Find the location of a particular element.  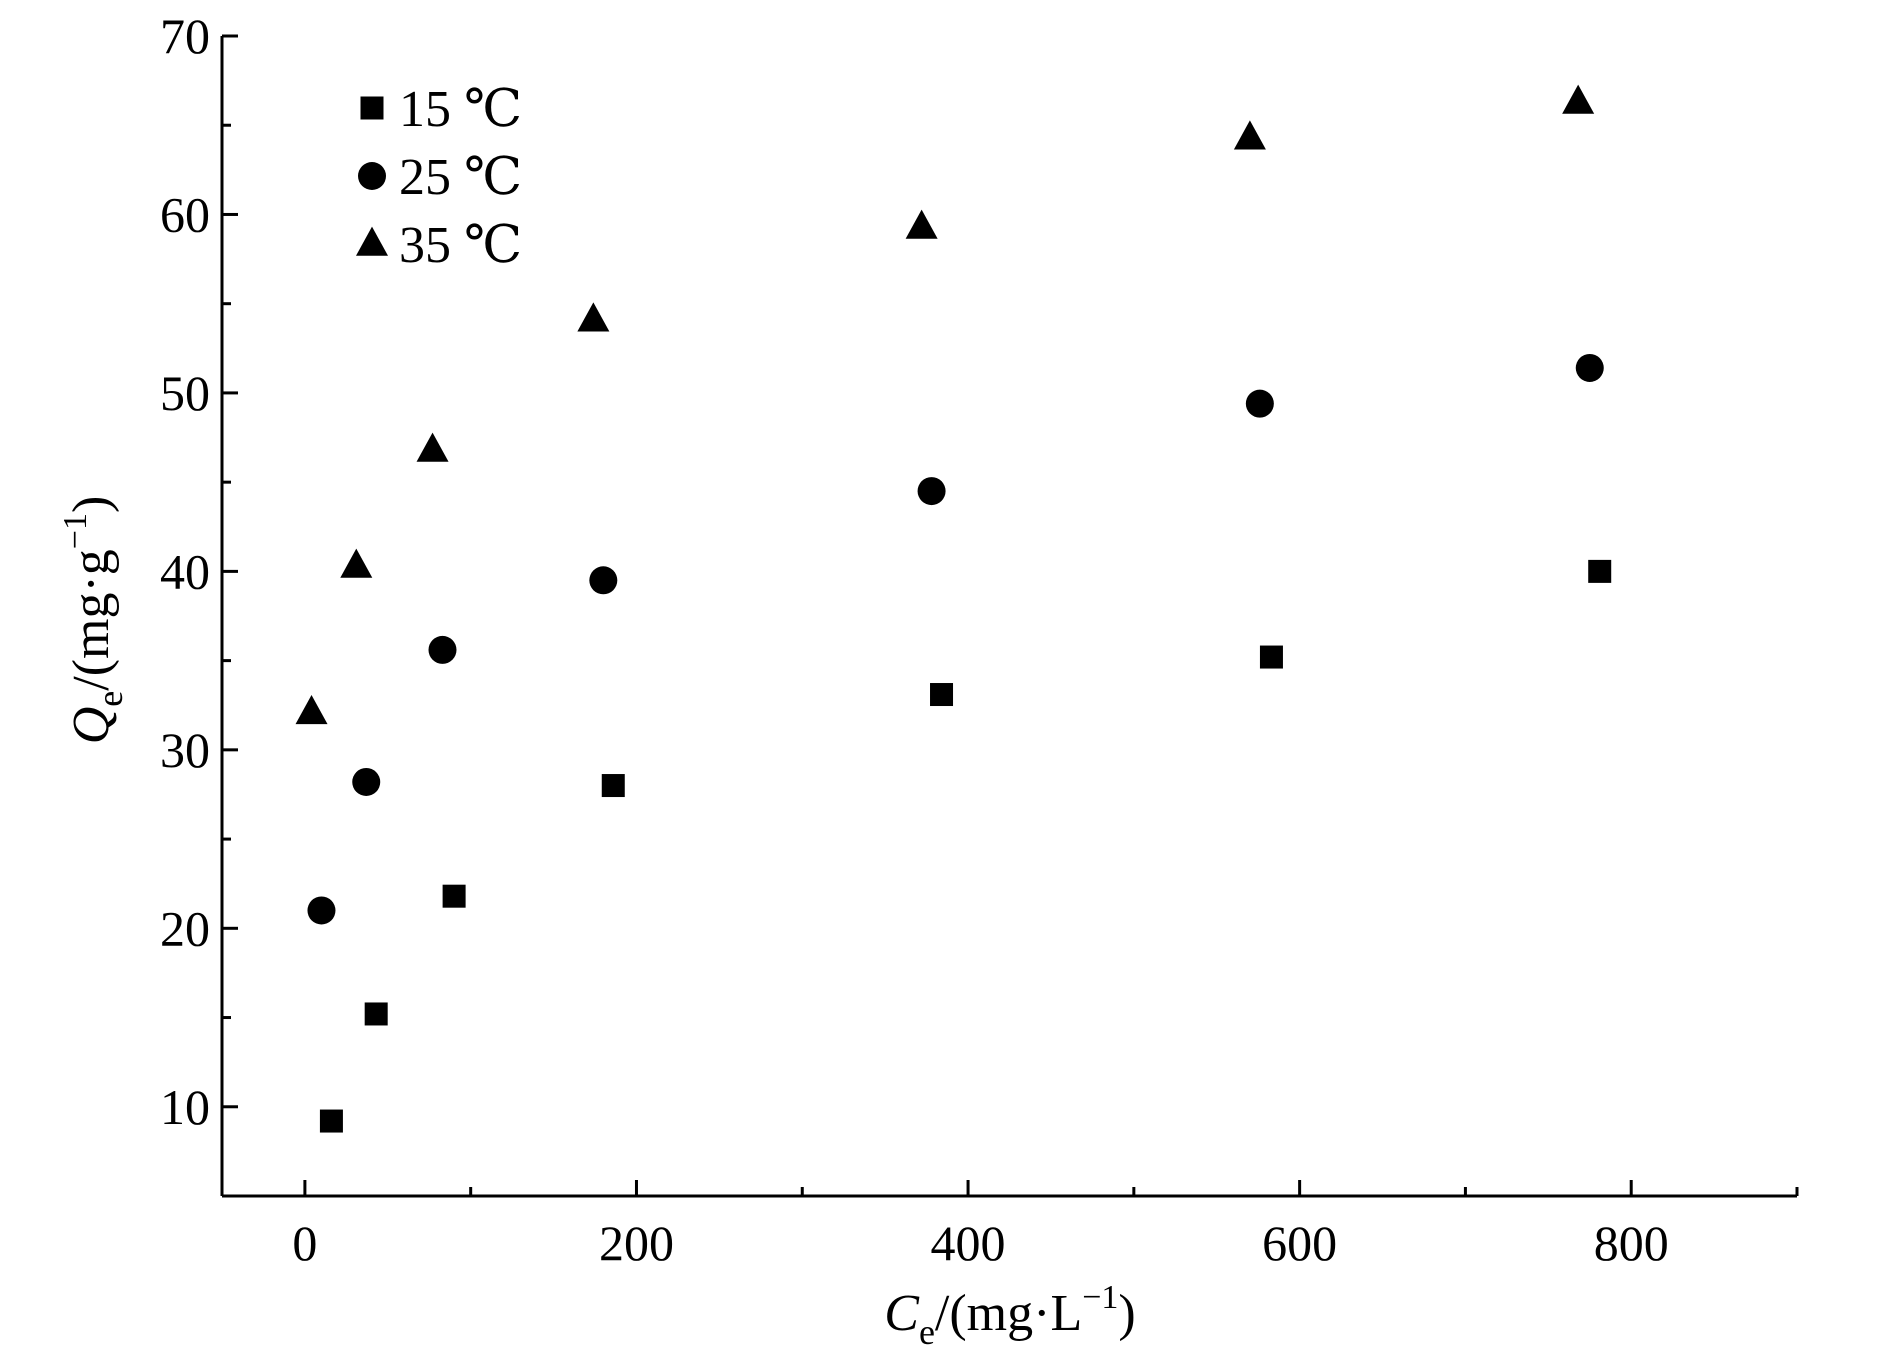

x-tick-label: 400 is located at coordinates (968, 1243).